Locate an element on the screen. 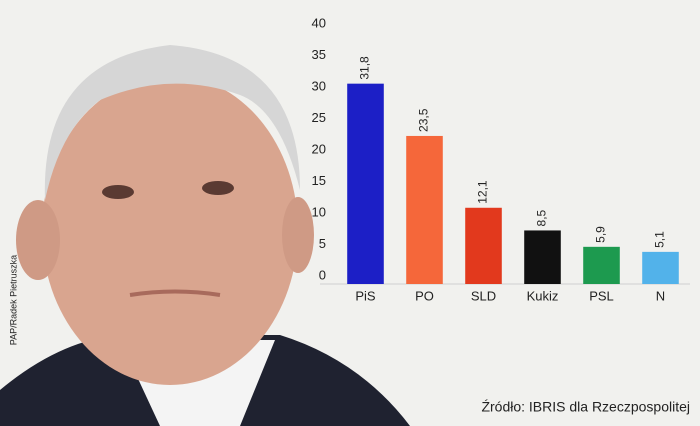 The image size is (700, 426). y-tick-label: 5 is located at coordinates (322, 243).